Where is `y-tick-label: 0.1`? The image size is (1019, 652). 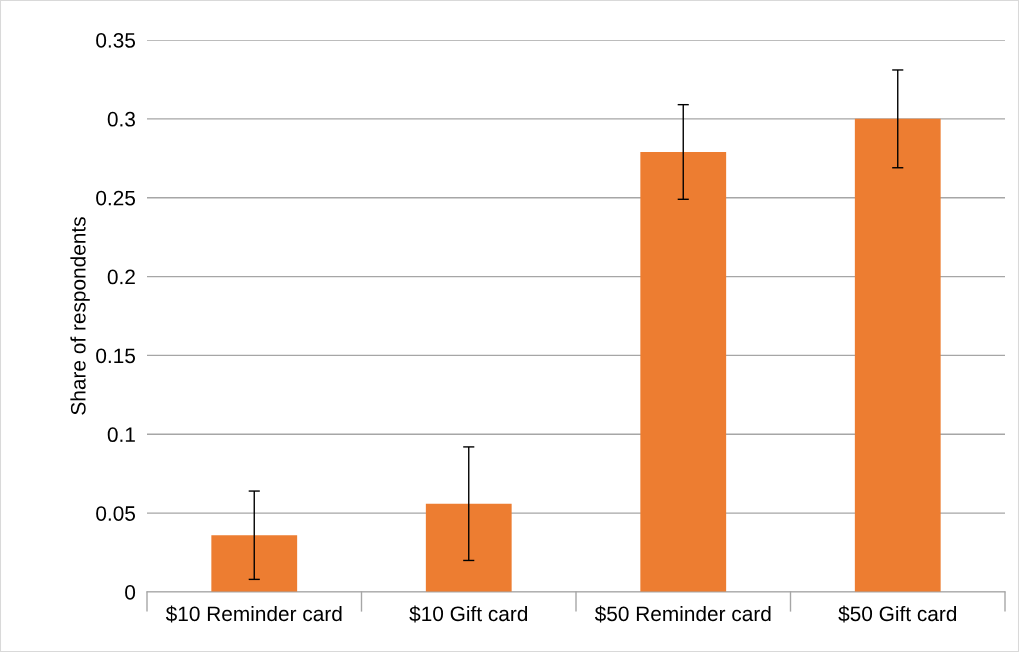
y-tick-label: 0.1 is located at coordinates (121, 435).